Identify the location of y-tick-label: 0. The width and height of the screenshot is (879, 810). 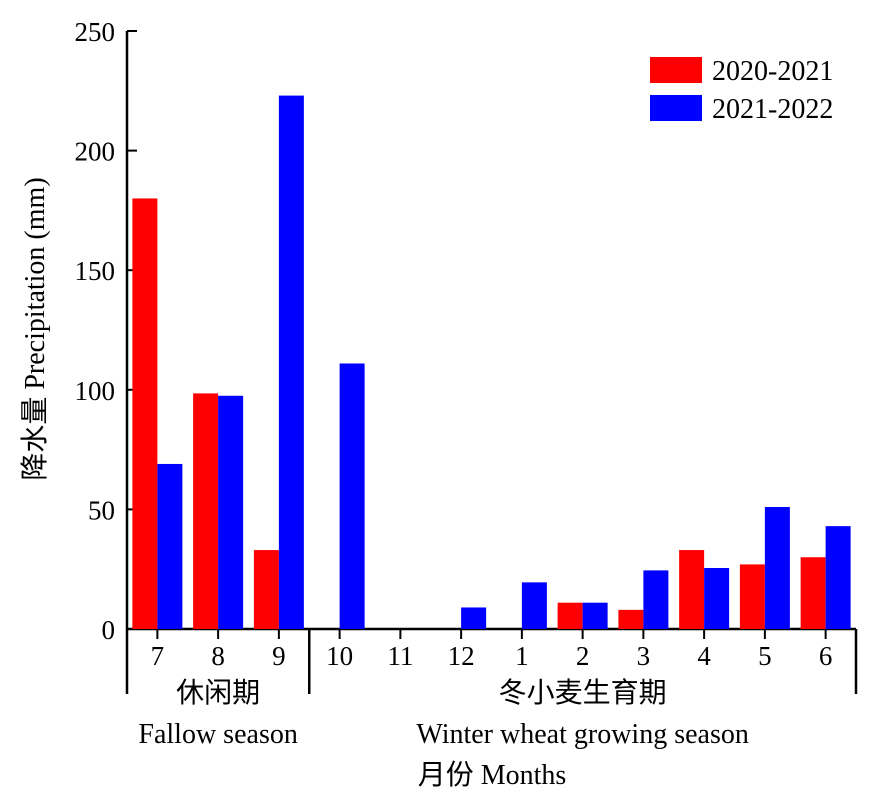
(109, 630).